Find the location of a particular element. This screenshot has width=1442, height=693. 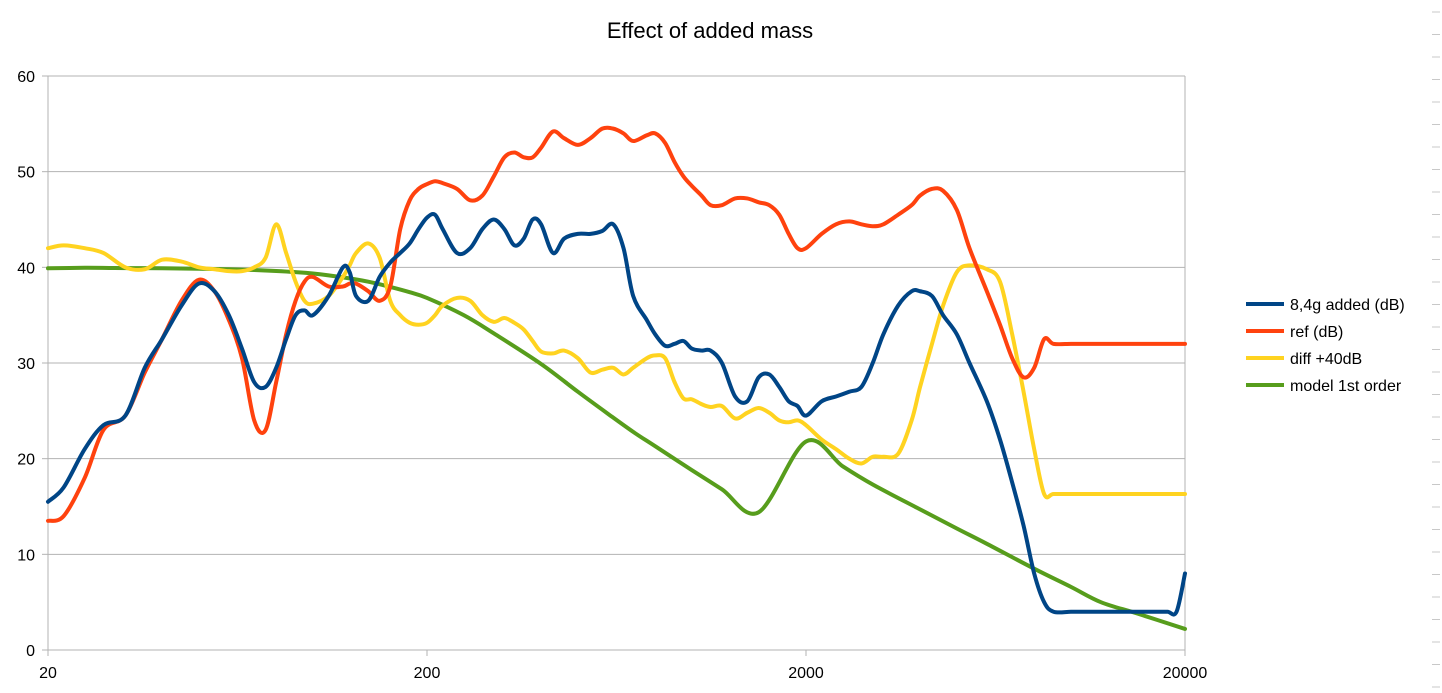

y-tick-label: 40 is located at coordinates (26, 268).